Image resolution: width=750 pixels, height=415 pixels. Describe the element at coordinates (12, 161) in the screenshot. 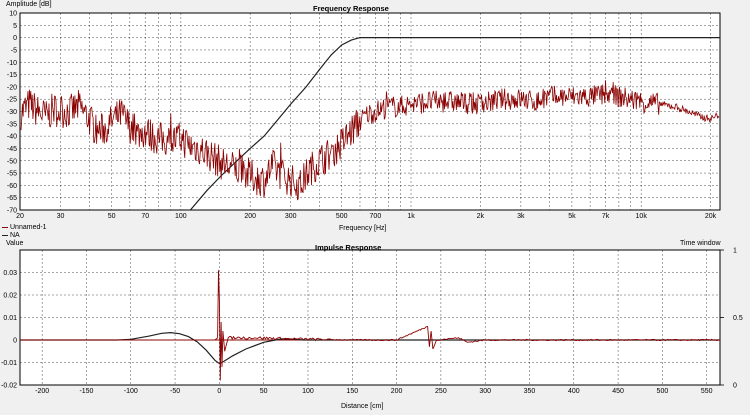

I see `frequency-ytick-label--50: -50` at that location.